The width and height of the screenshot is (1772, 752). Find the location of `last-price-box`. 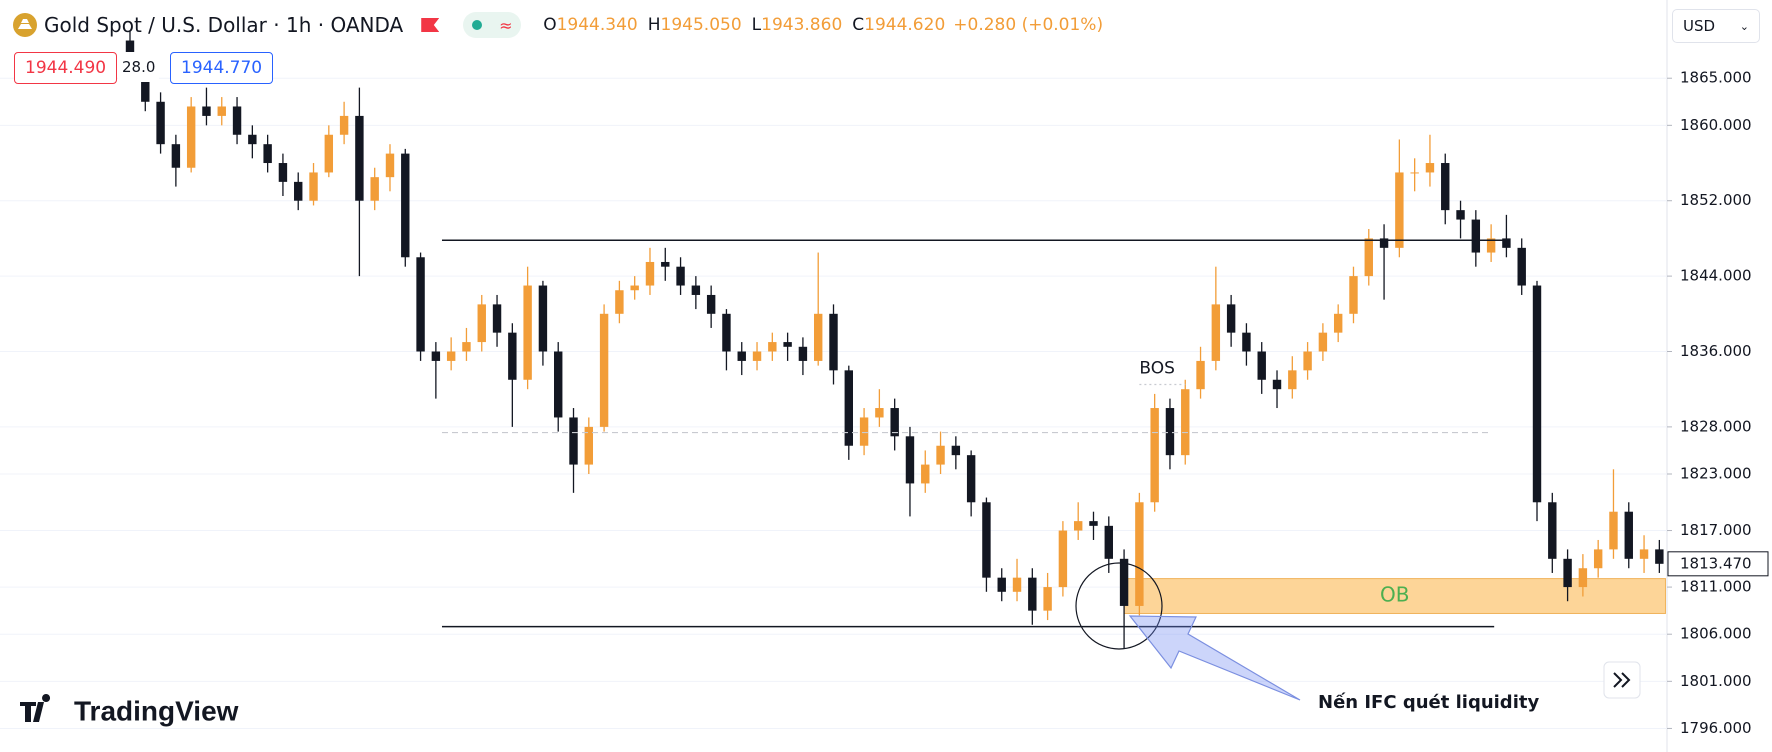

last-price-box is located at coordinates (1718, 564).